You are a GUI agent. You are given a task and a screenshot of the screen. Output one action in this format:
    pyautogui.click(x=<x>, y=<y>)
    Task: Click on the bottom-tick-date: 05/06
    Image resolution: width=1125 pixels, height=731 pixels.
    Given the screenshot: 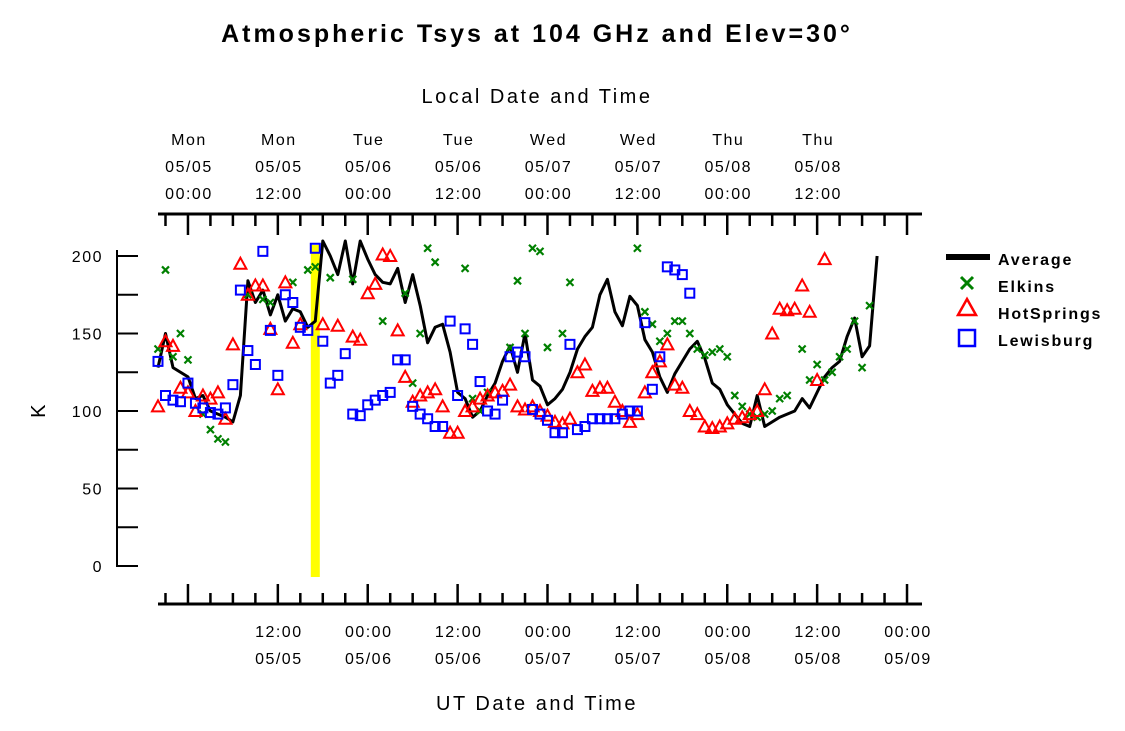 What is the action you would take?
    pyautogui.click(x=459, y=659)
    